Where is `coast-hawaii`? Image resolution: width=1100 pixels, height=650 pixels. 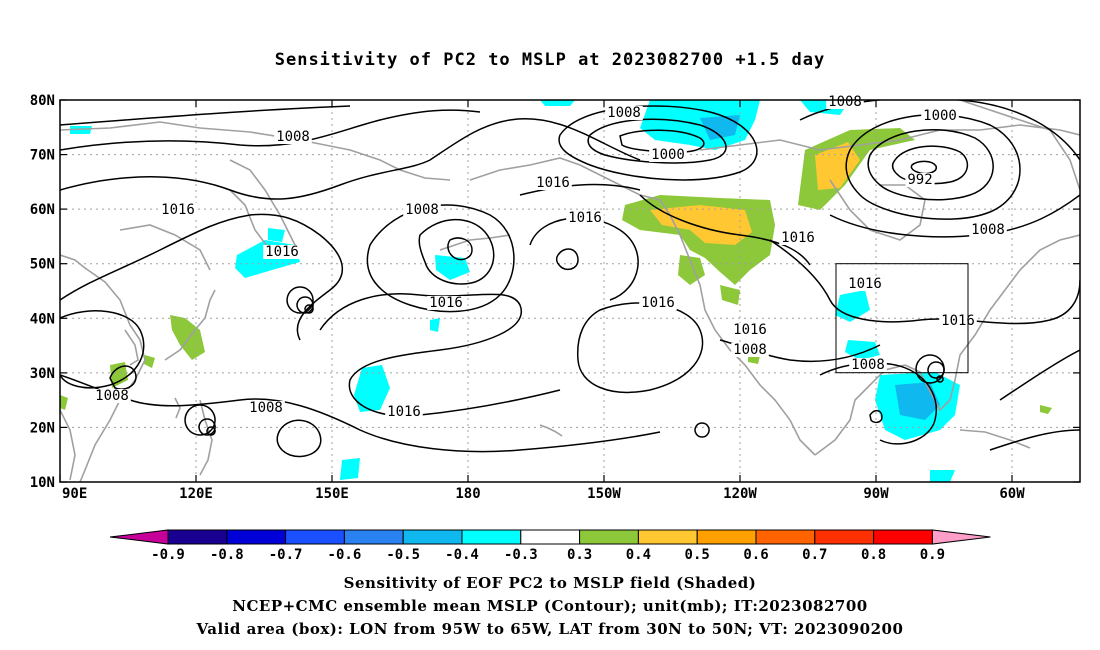
coast-hawaii is located at coordinates (551, 430).